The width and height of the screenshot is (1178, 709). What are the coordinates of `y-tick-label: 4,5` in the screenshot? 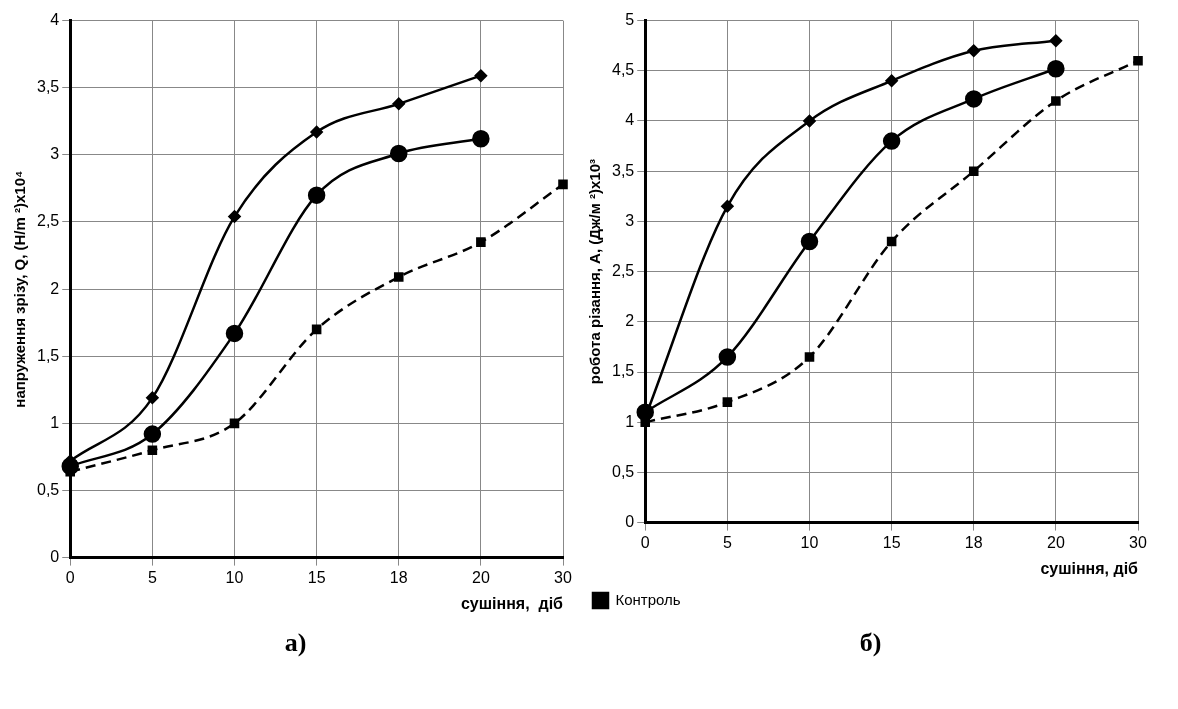 It's located at (623, 70).